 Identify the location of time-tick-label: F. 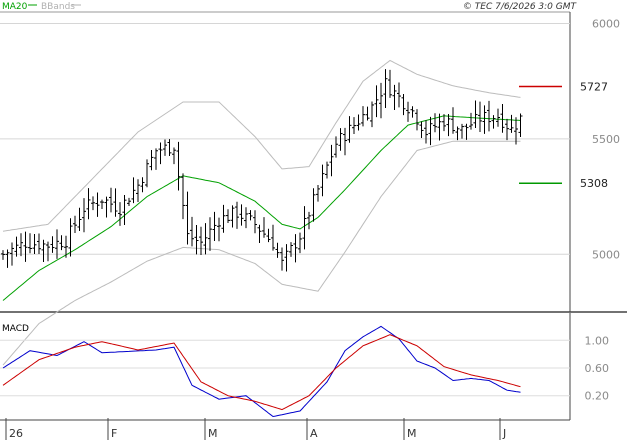
(114, 433).